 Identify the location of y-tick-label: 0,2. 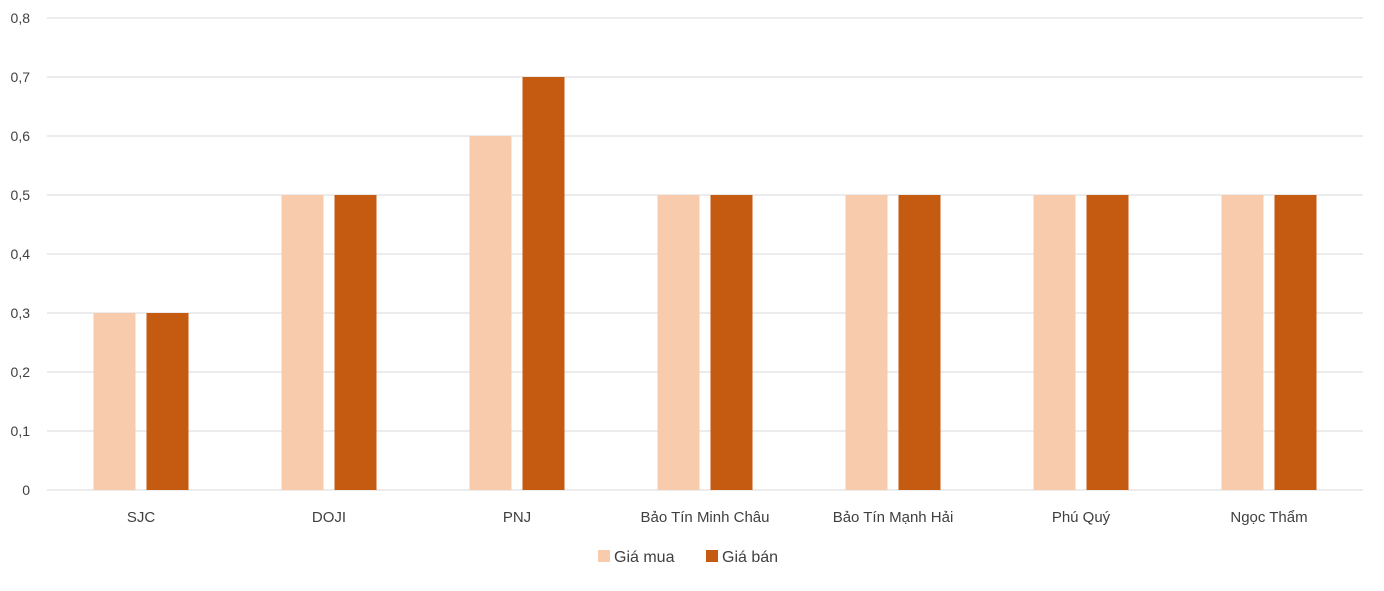
(21, 372).